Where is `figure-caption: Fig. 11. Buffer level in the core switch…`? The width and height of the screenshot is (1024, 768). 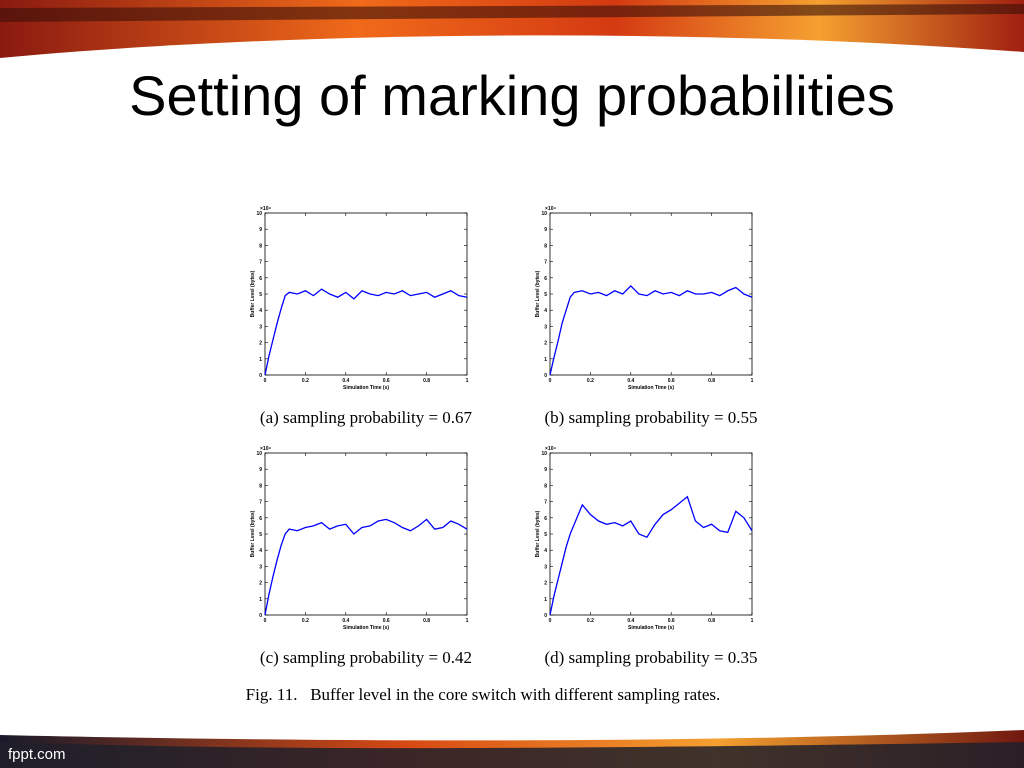 figure-caption: Fig. 11. Buffer level in the core switch… is located at coordinates (483, 694).